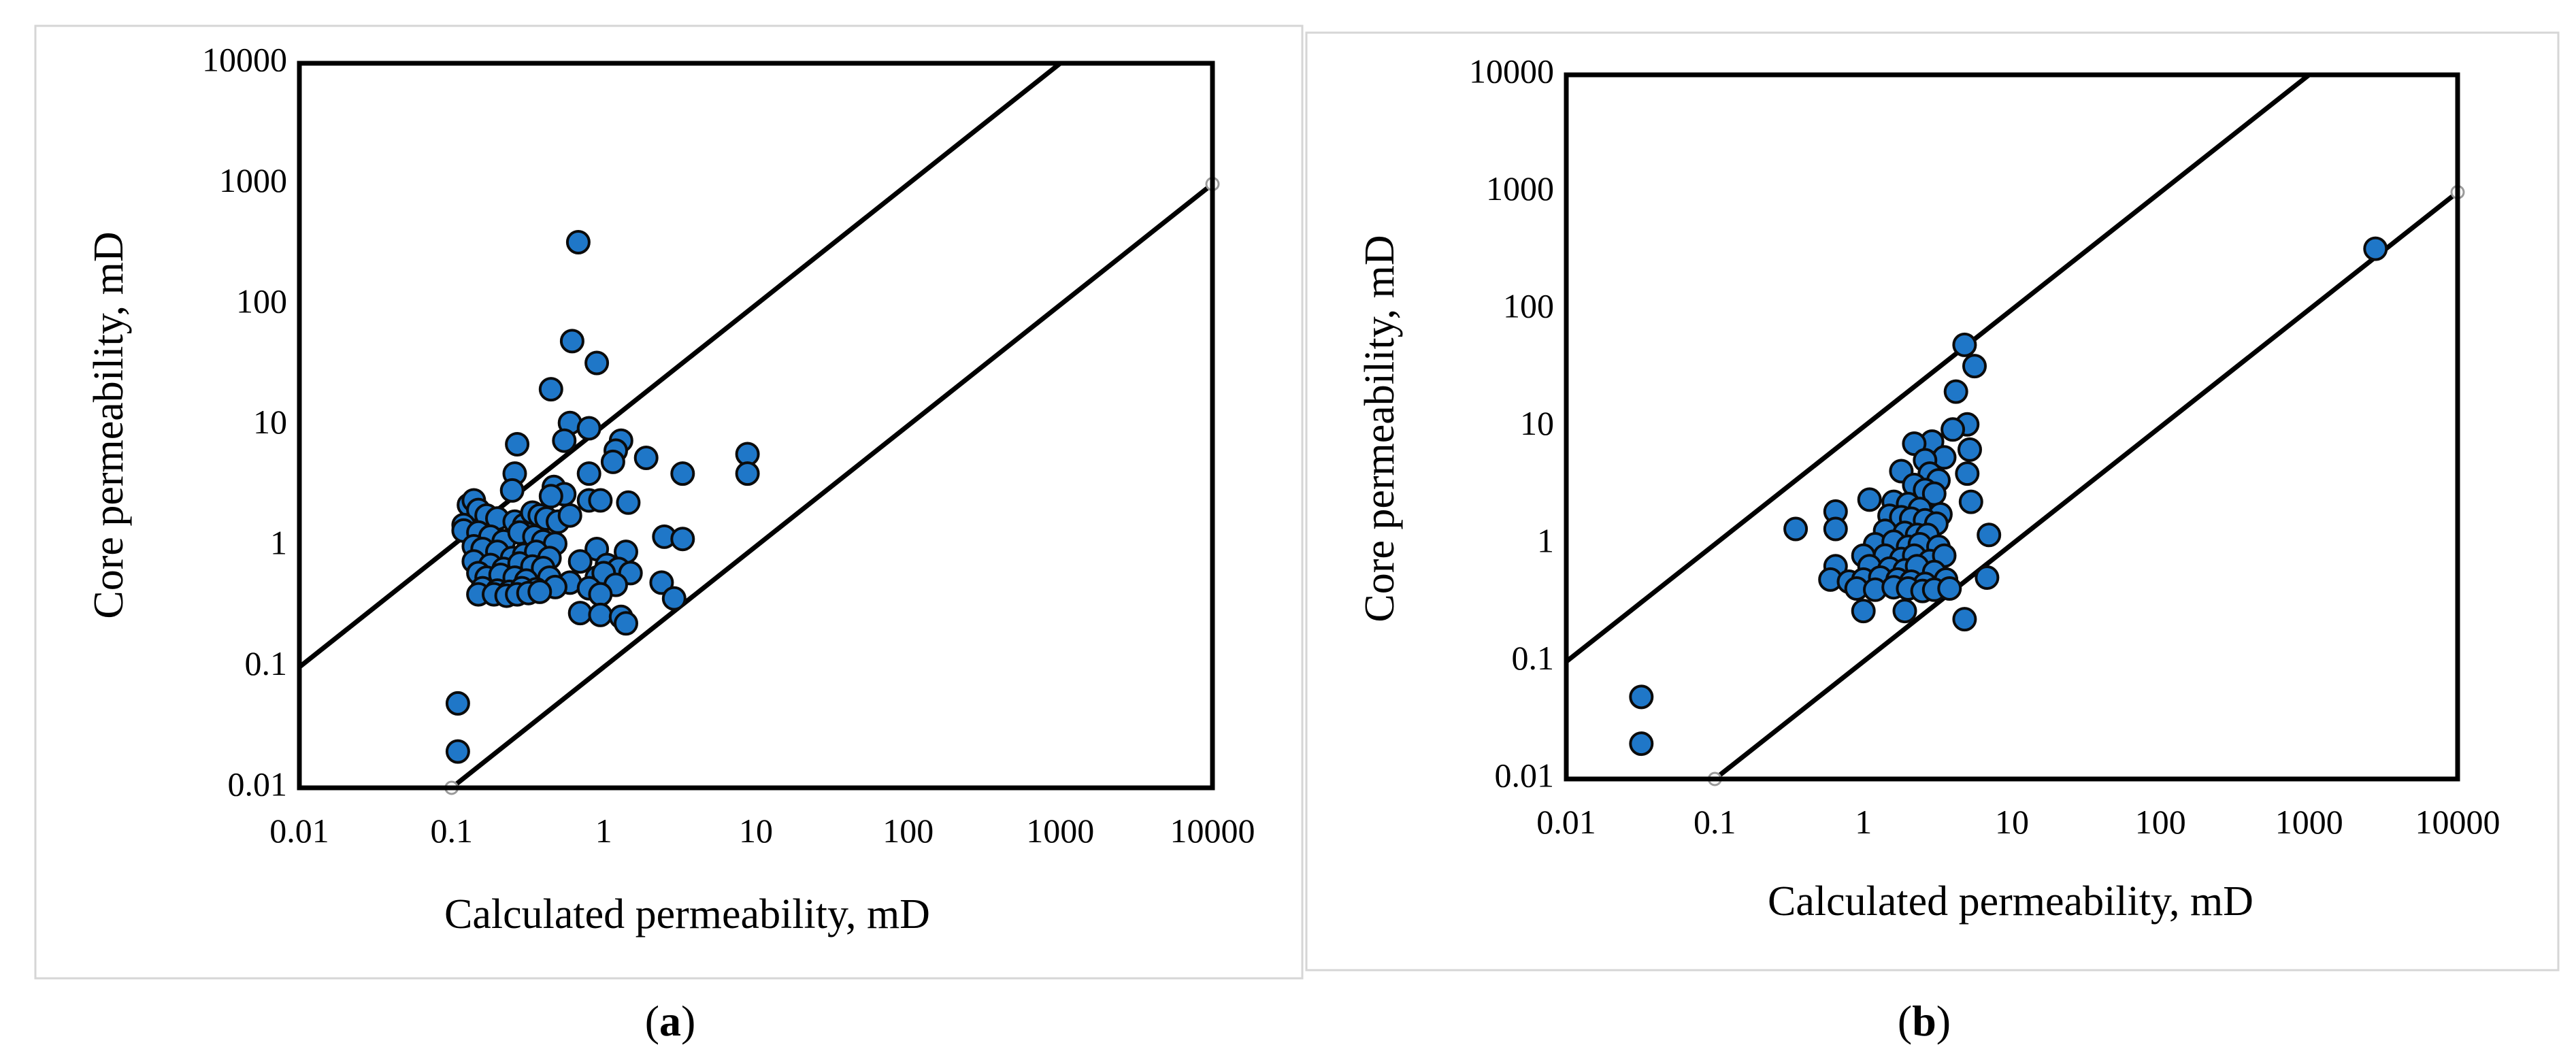  What do you see at coordinates (1520, 188) in the screenshot?
I see `panel-b-y-tick-label: 1000` at bounding box center [1520, 188].